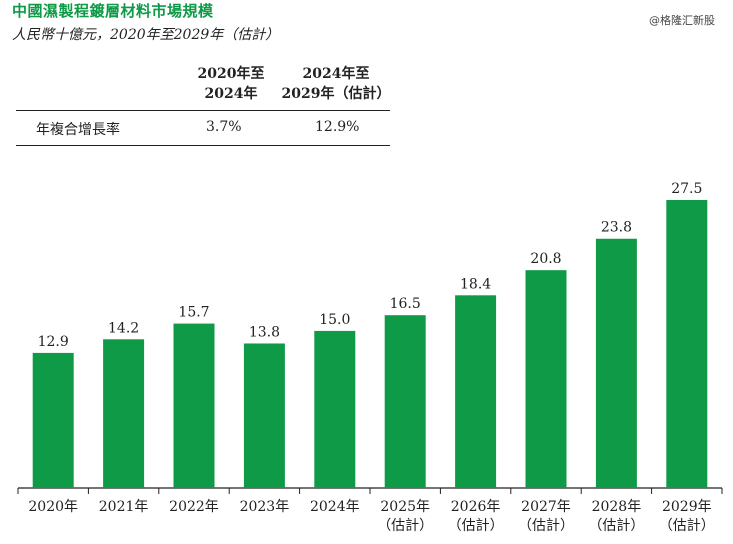  Describe the element at coordinates (193, 313) in the screenshot. I see `data-label-3: 15.7` at that location.